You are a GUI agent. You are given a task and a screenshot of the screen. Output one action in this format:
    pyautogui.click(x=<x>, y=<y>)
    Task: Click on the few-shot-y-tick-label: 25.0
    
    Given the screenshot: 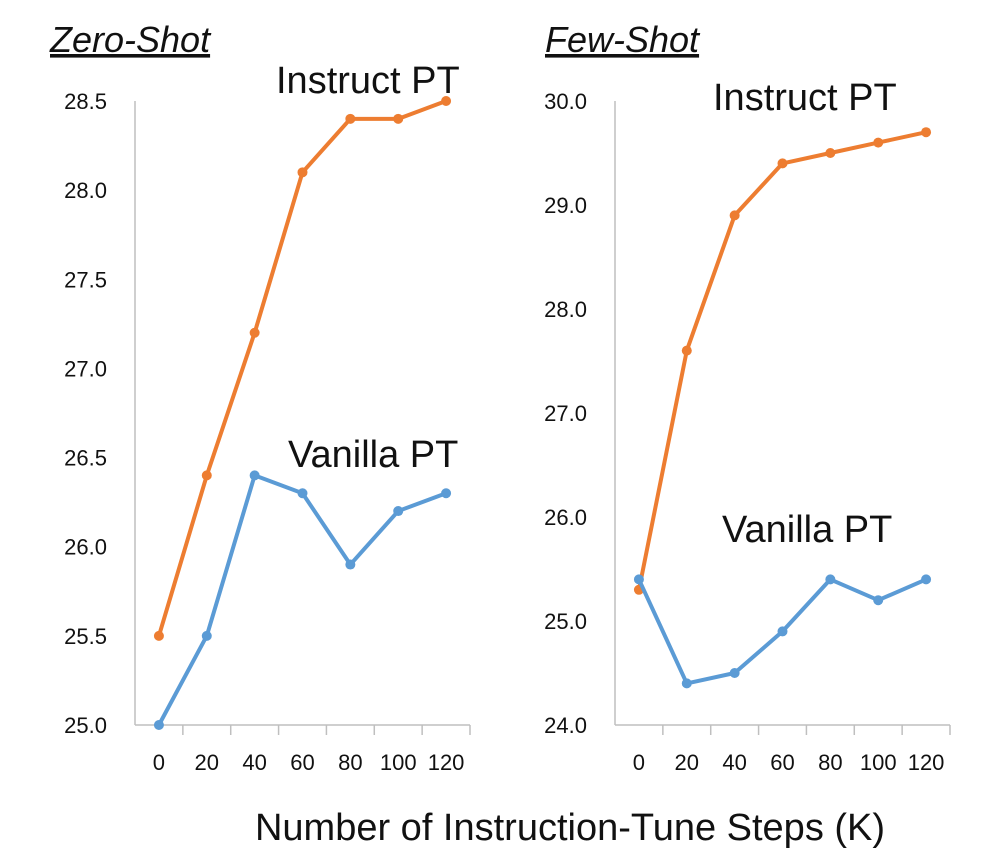 What is the action you would take?
    pyautogui.click(x=565, y=621)
    